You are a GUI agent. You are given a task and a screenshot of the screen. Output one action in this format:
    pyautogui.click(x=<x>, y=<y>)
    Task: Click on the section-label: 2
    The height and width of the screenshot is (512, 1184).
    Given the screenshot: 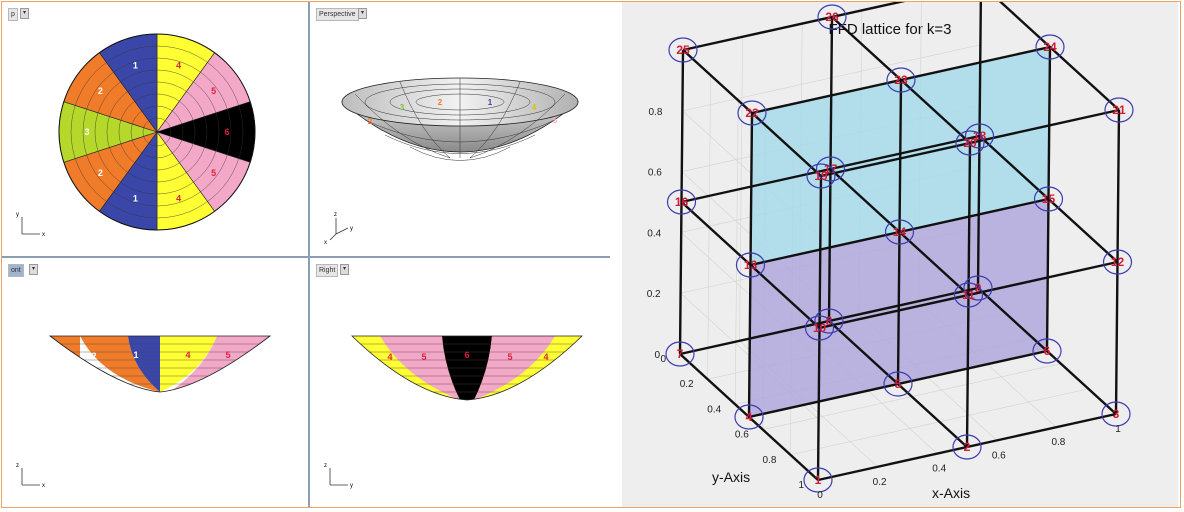 What is the action you would take?
    pyautogui.click(x=93, y=356)
    